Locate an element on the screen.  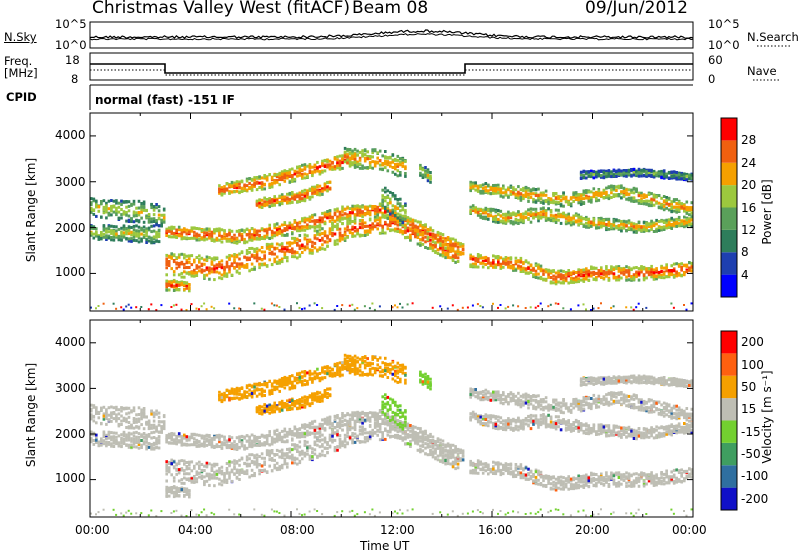
velocity-ytick-2000: 2000 is located at coordinates (70, 434).